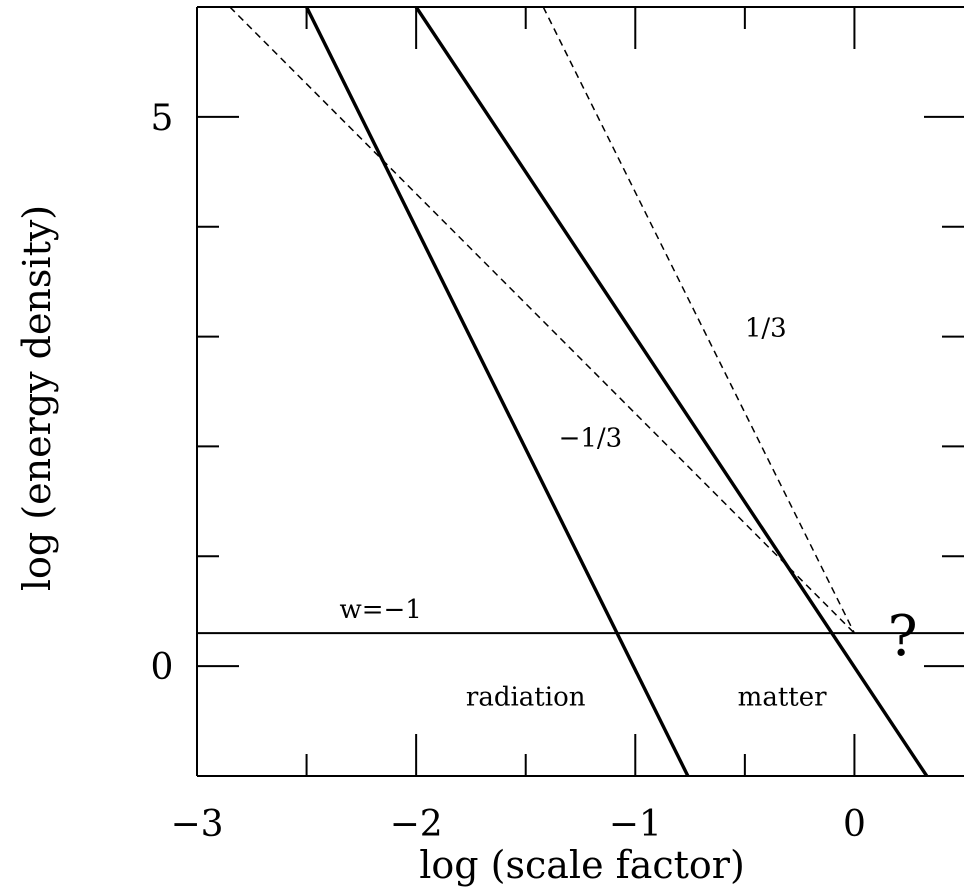  I want to click on annotation-label: radiation, so click(526, 698).